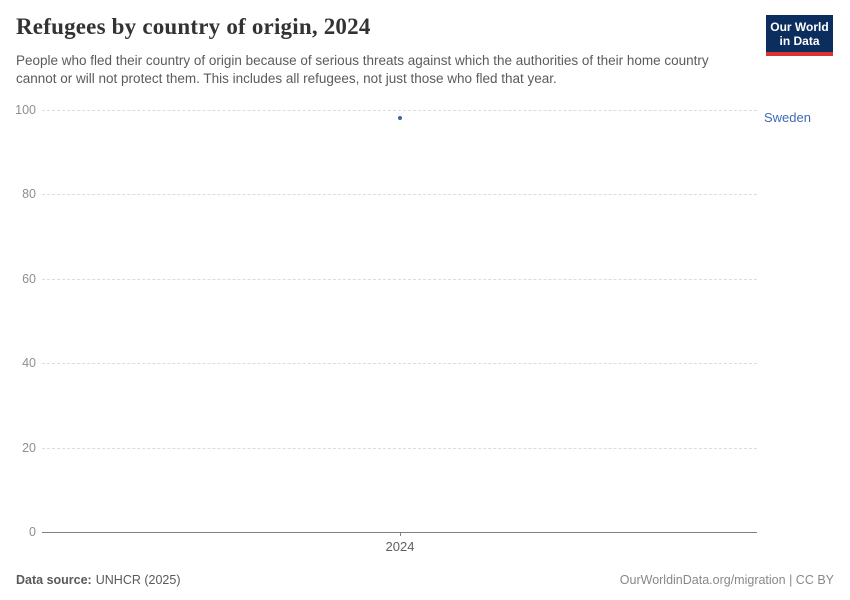 Image resolution: width=850 pixels, height=600 pixels. Describe the element at coordinates (809, 580) in the screenshot. I see `credit-license: | CC BY` at that location.